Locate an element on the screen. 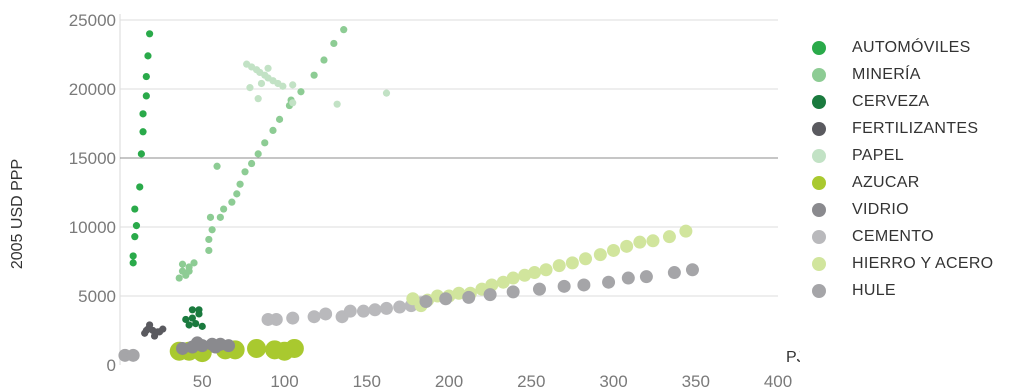 The image size is (1014, 390). x-tick-label: 300 is located at coordinates (613, 381).